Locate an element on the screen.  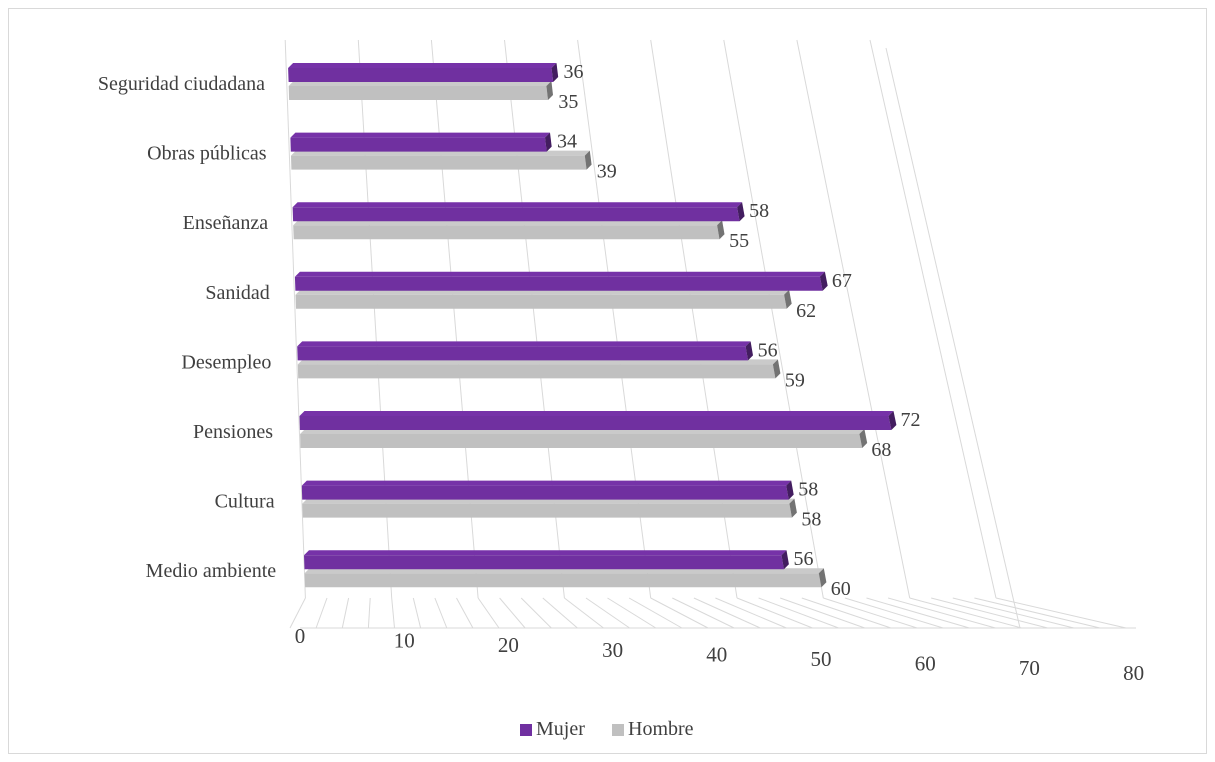
data-label-hombre: 39 is located at coordinates (607, 172).